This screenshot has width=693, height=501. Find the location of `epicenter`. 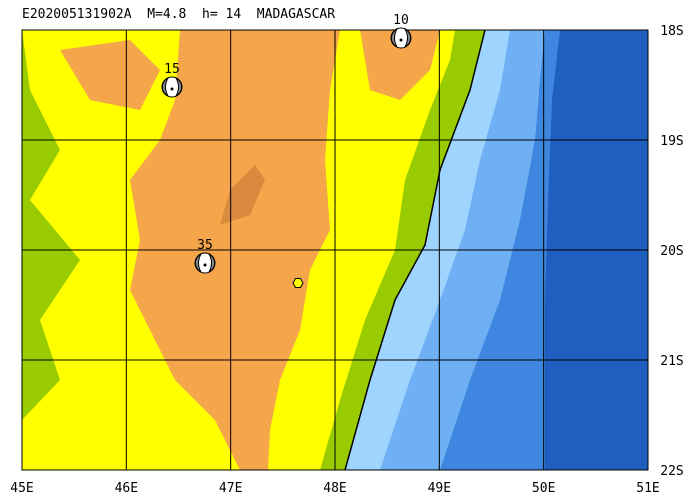

epicenter is located at coordinates (298, 283).